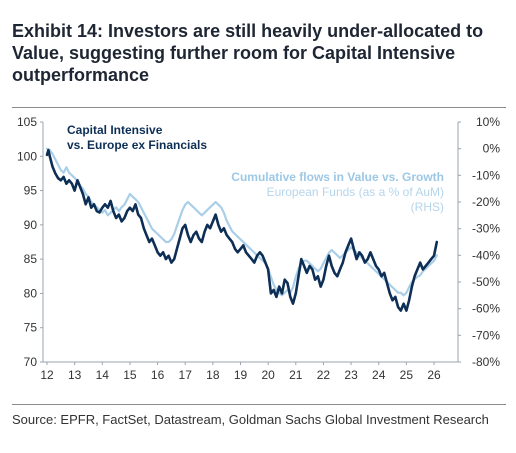 This screenshot has width=516, height=453. Describe the element at coordinates (337, 177) in the screenshot. I see `value-growth-flows-label: Cumulative flows in Value vs. Growth` at that location.